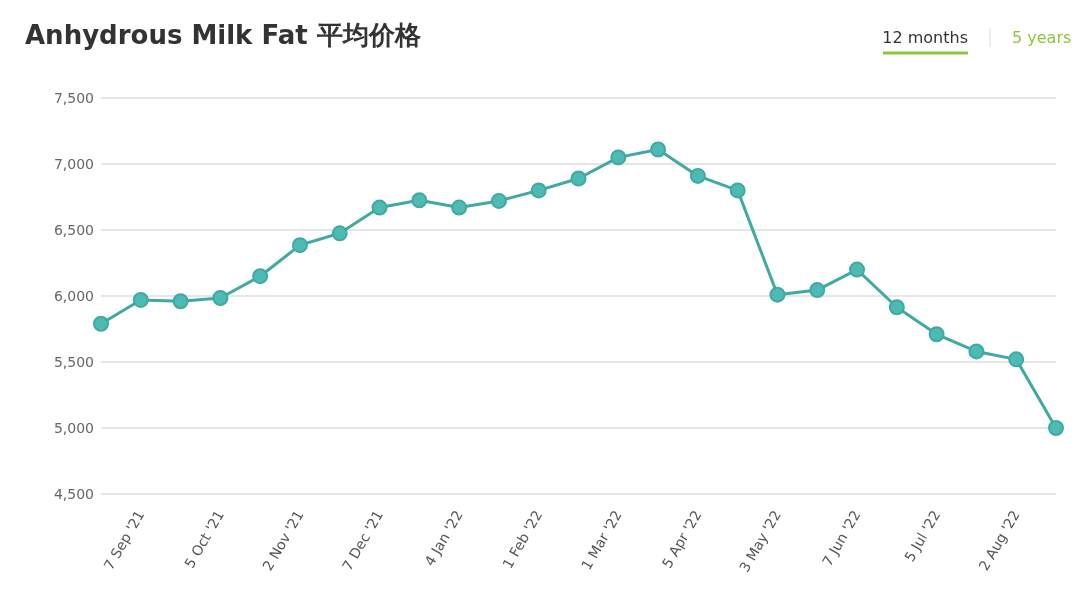 This screenshot has height=613, width=1080. I want to click on x-tick-label: 1 Feb '22, so click(522, 539).